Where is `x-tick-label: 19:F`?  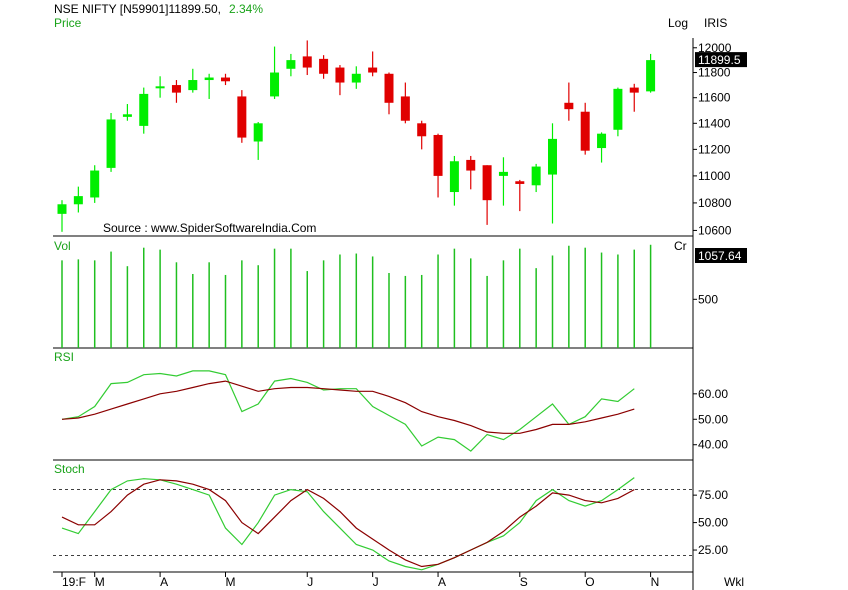 x-tick-label: 19:F is located at coordinates (74, 582).